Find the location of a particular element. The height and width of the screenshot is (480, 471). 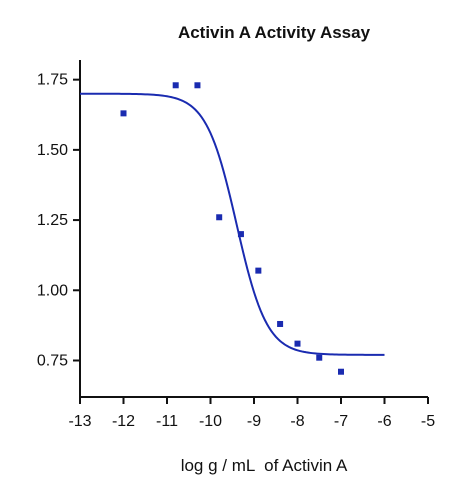

y-tick-label: 1.50 is located at coordinates (52, 150).